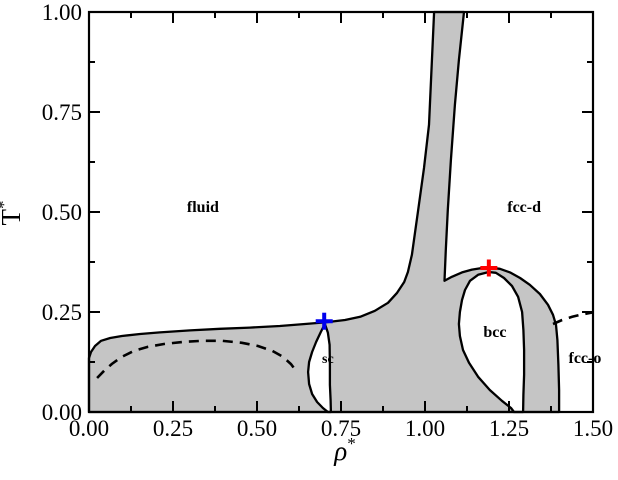 The width and height of the screenshot is (618, 480). I want to click on x-axis-label: ρ*, so click(344, 450).